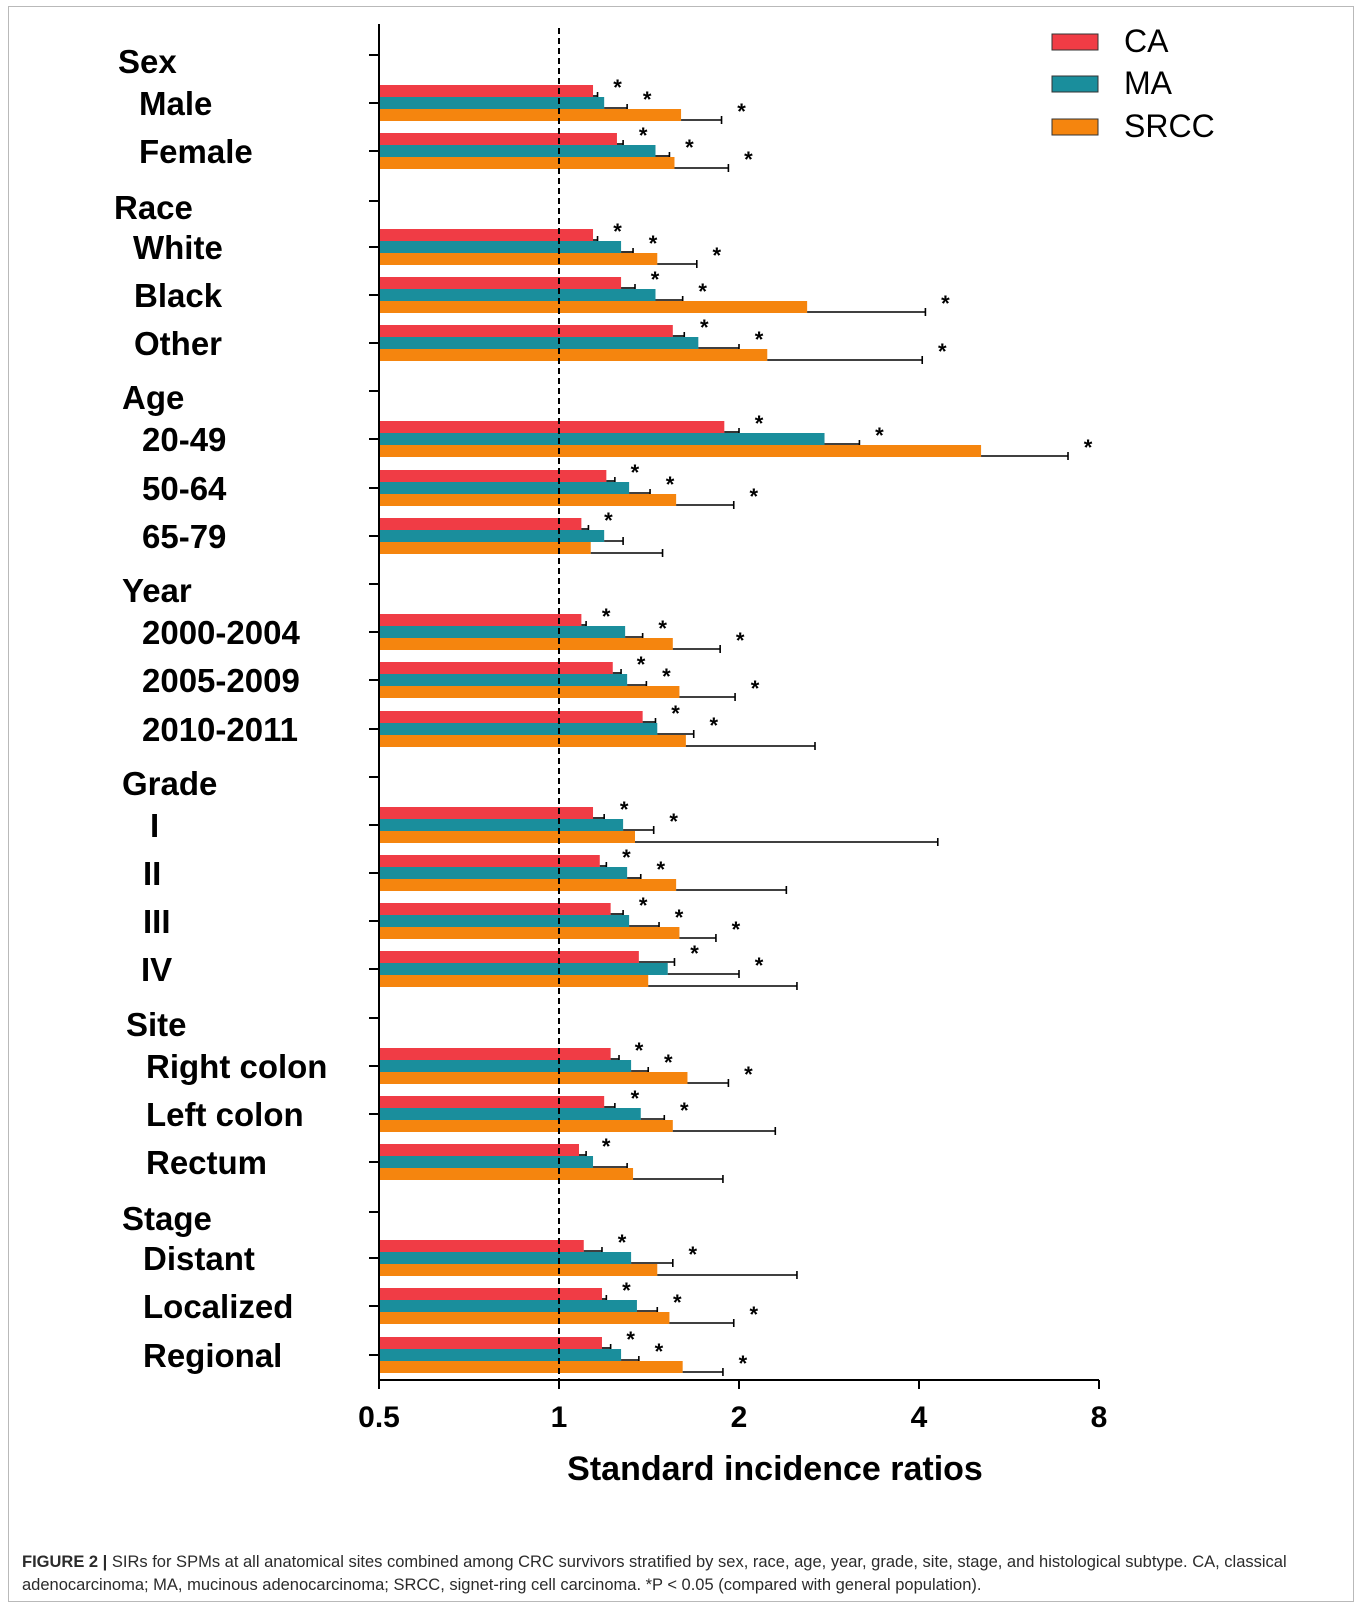  What do you see at coordinates (154, 825) in the screenshot?
I see `row-label: I` at bounding box center [154, 825].